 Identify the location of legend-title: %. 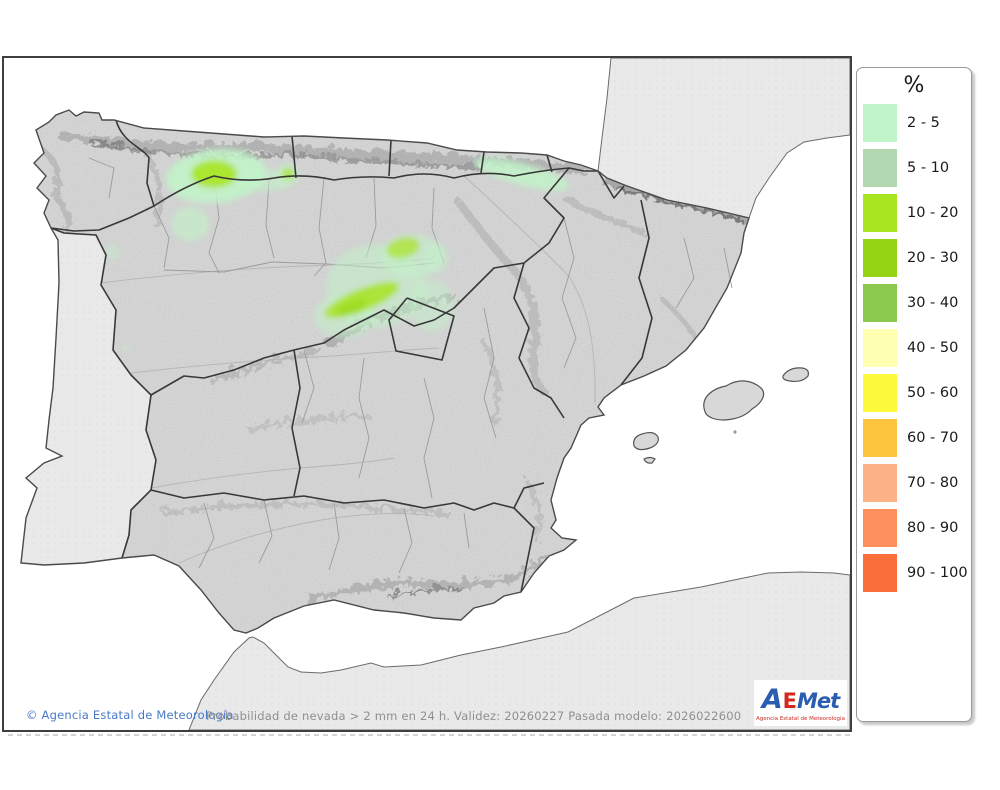
(914, 85).